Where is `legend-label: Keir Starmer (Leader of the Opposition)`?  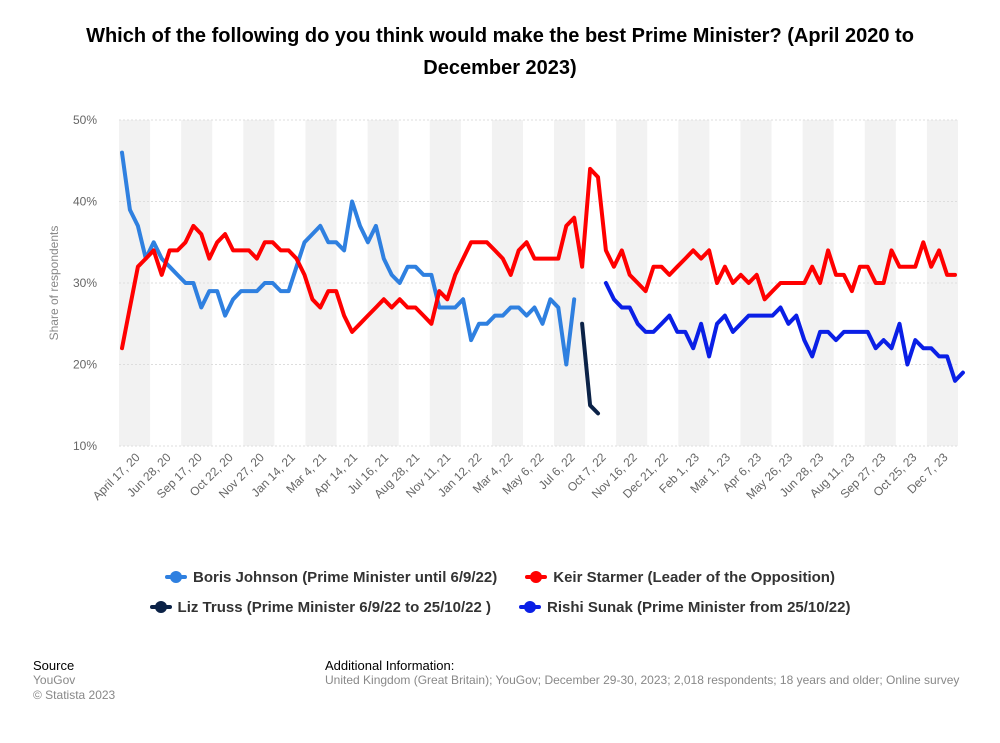
legend-label: Keir Starmer (Leader of the Opposition) is located at coordinates (694, 577).